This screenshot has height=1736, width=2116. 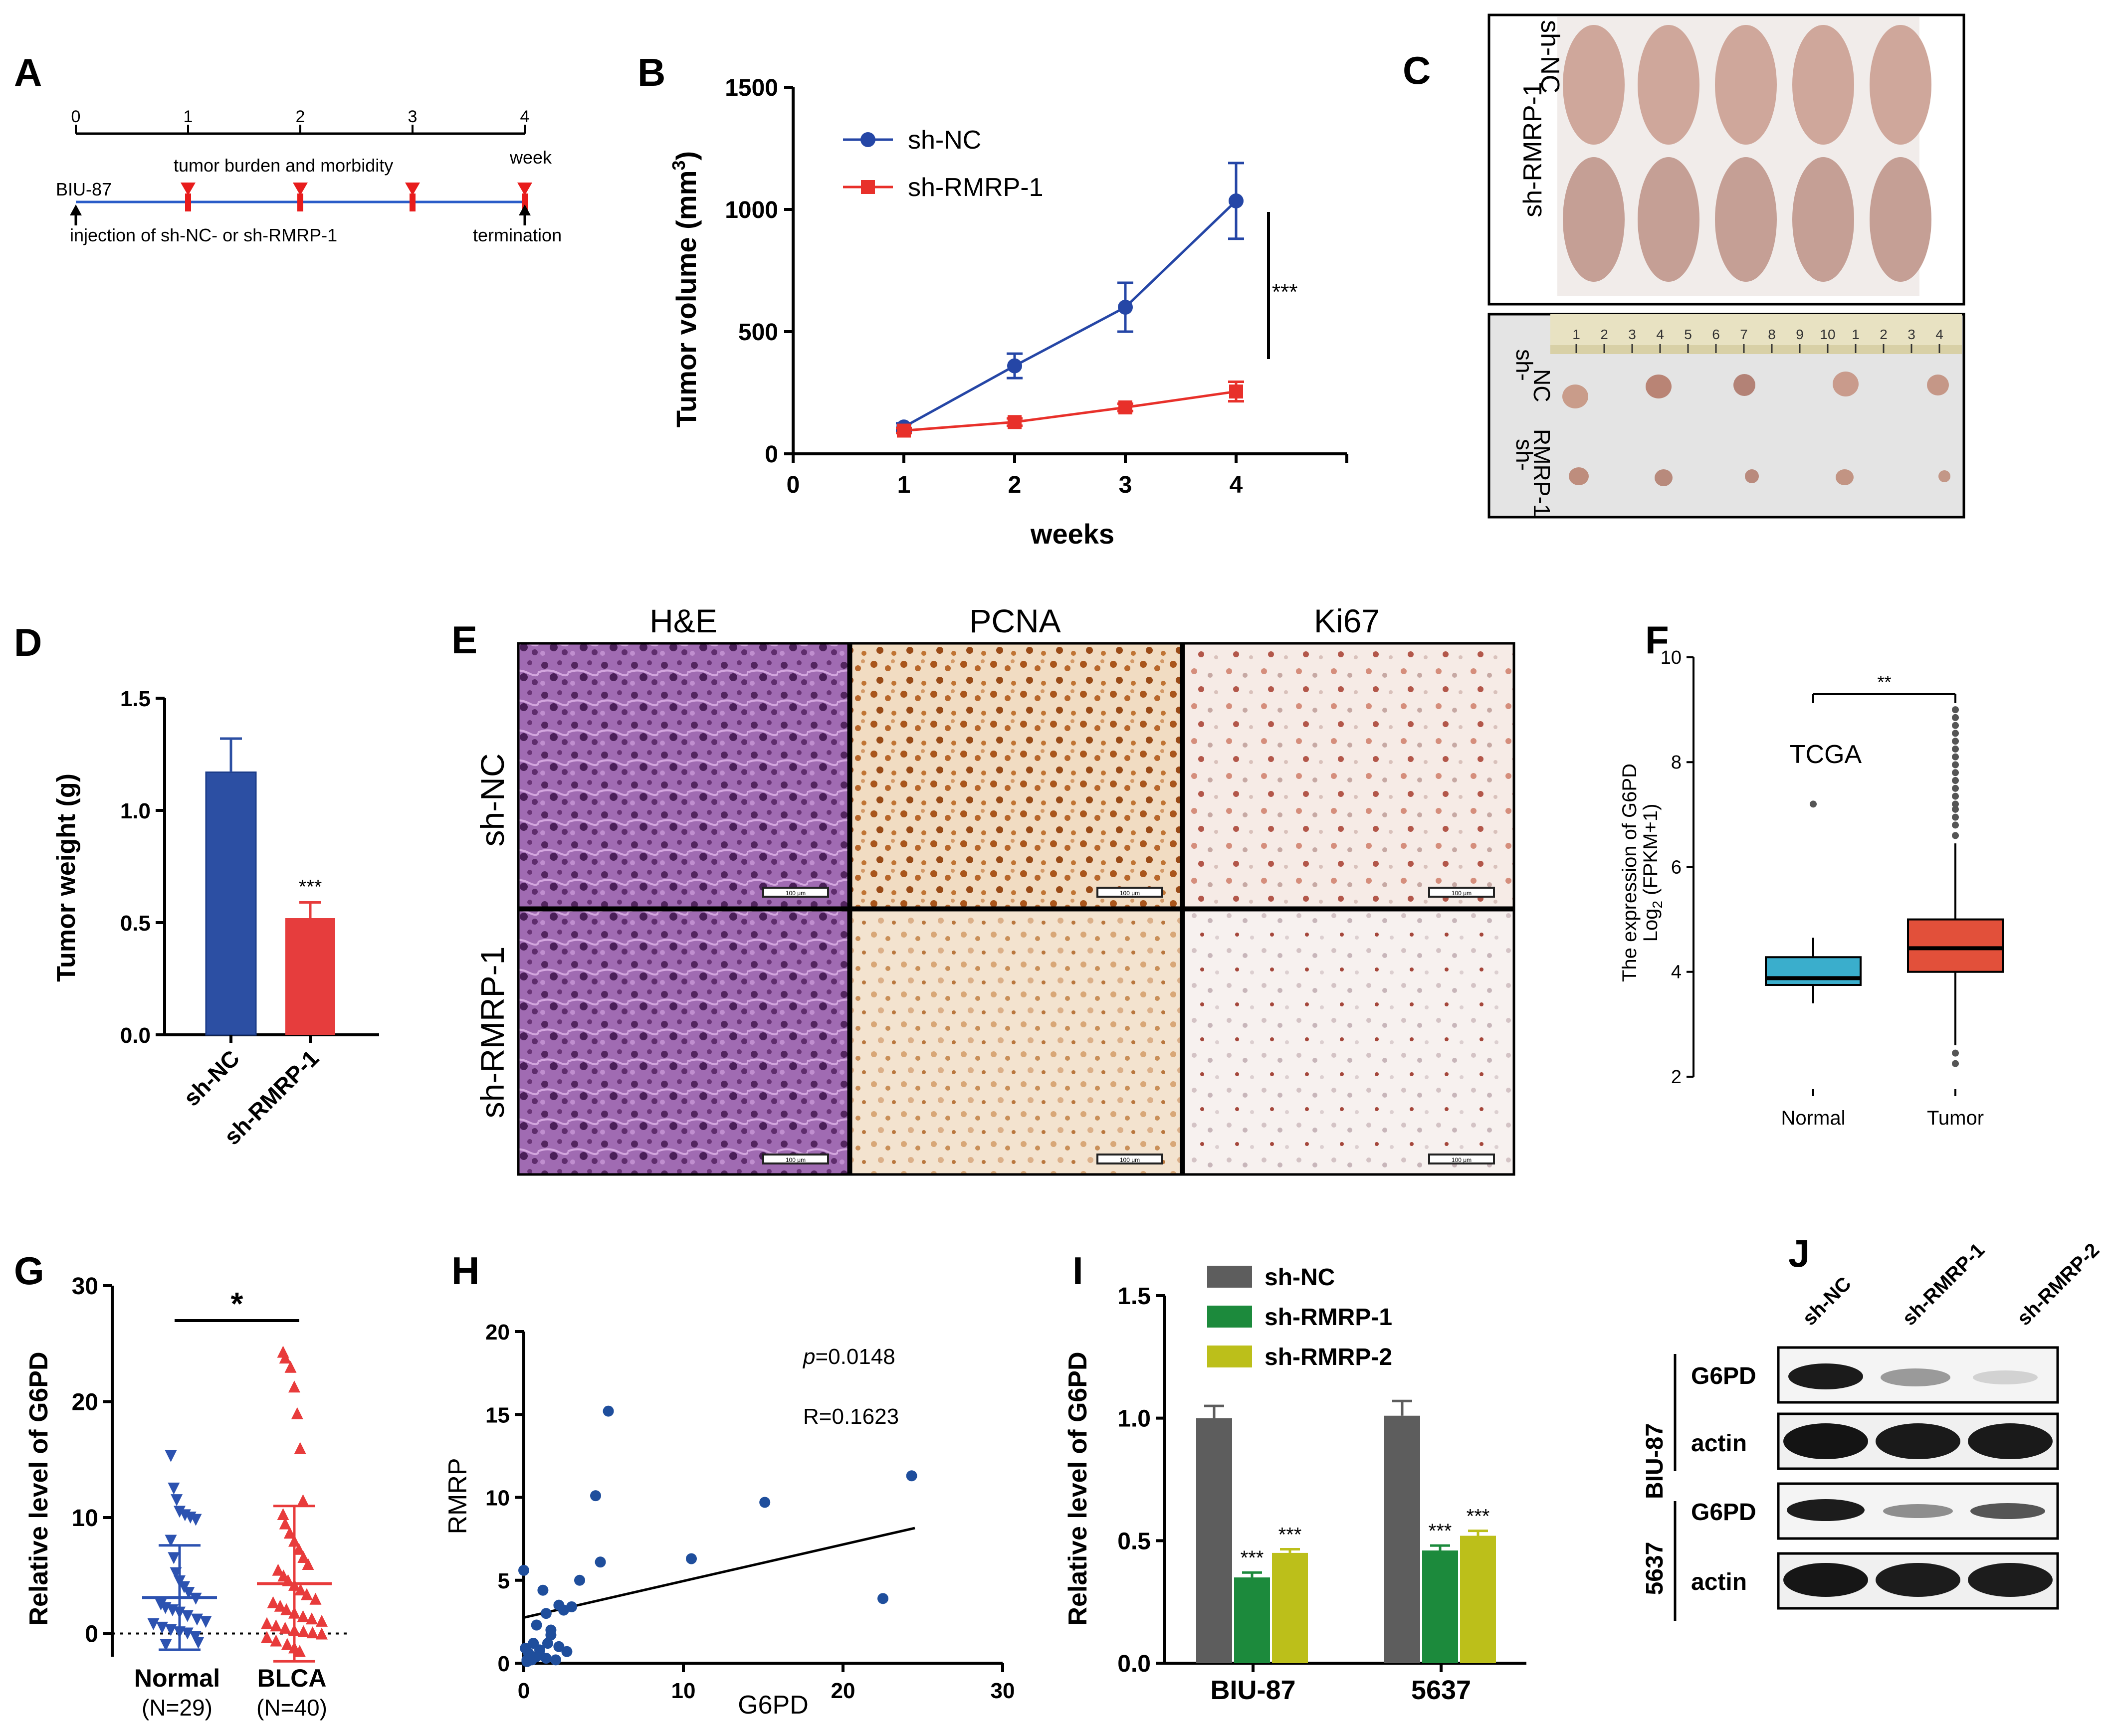 I want to click on d-significance: ***, so click(x=310, y=887).